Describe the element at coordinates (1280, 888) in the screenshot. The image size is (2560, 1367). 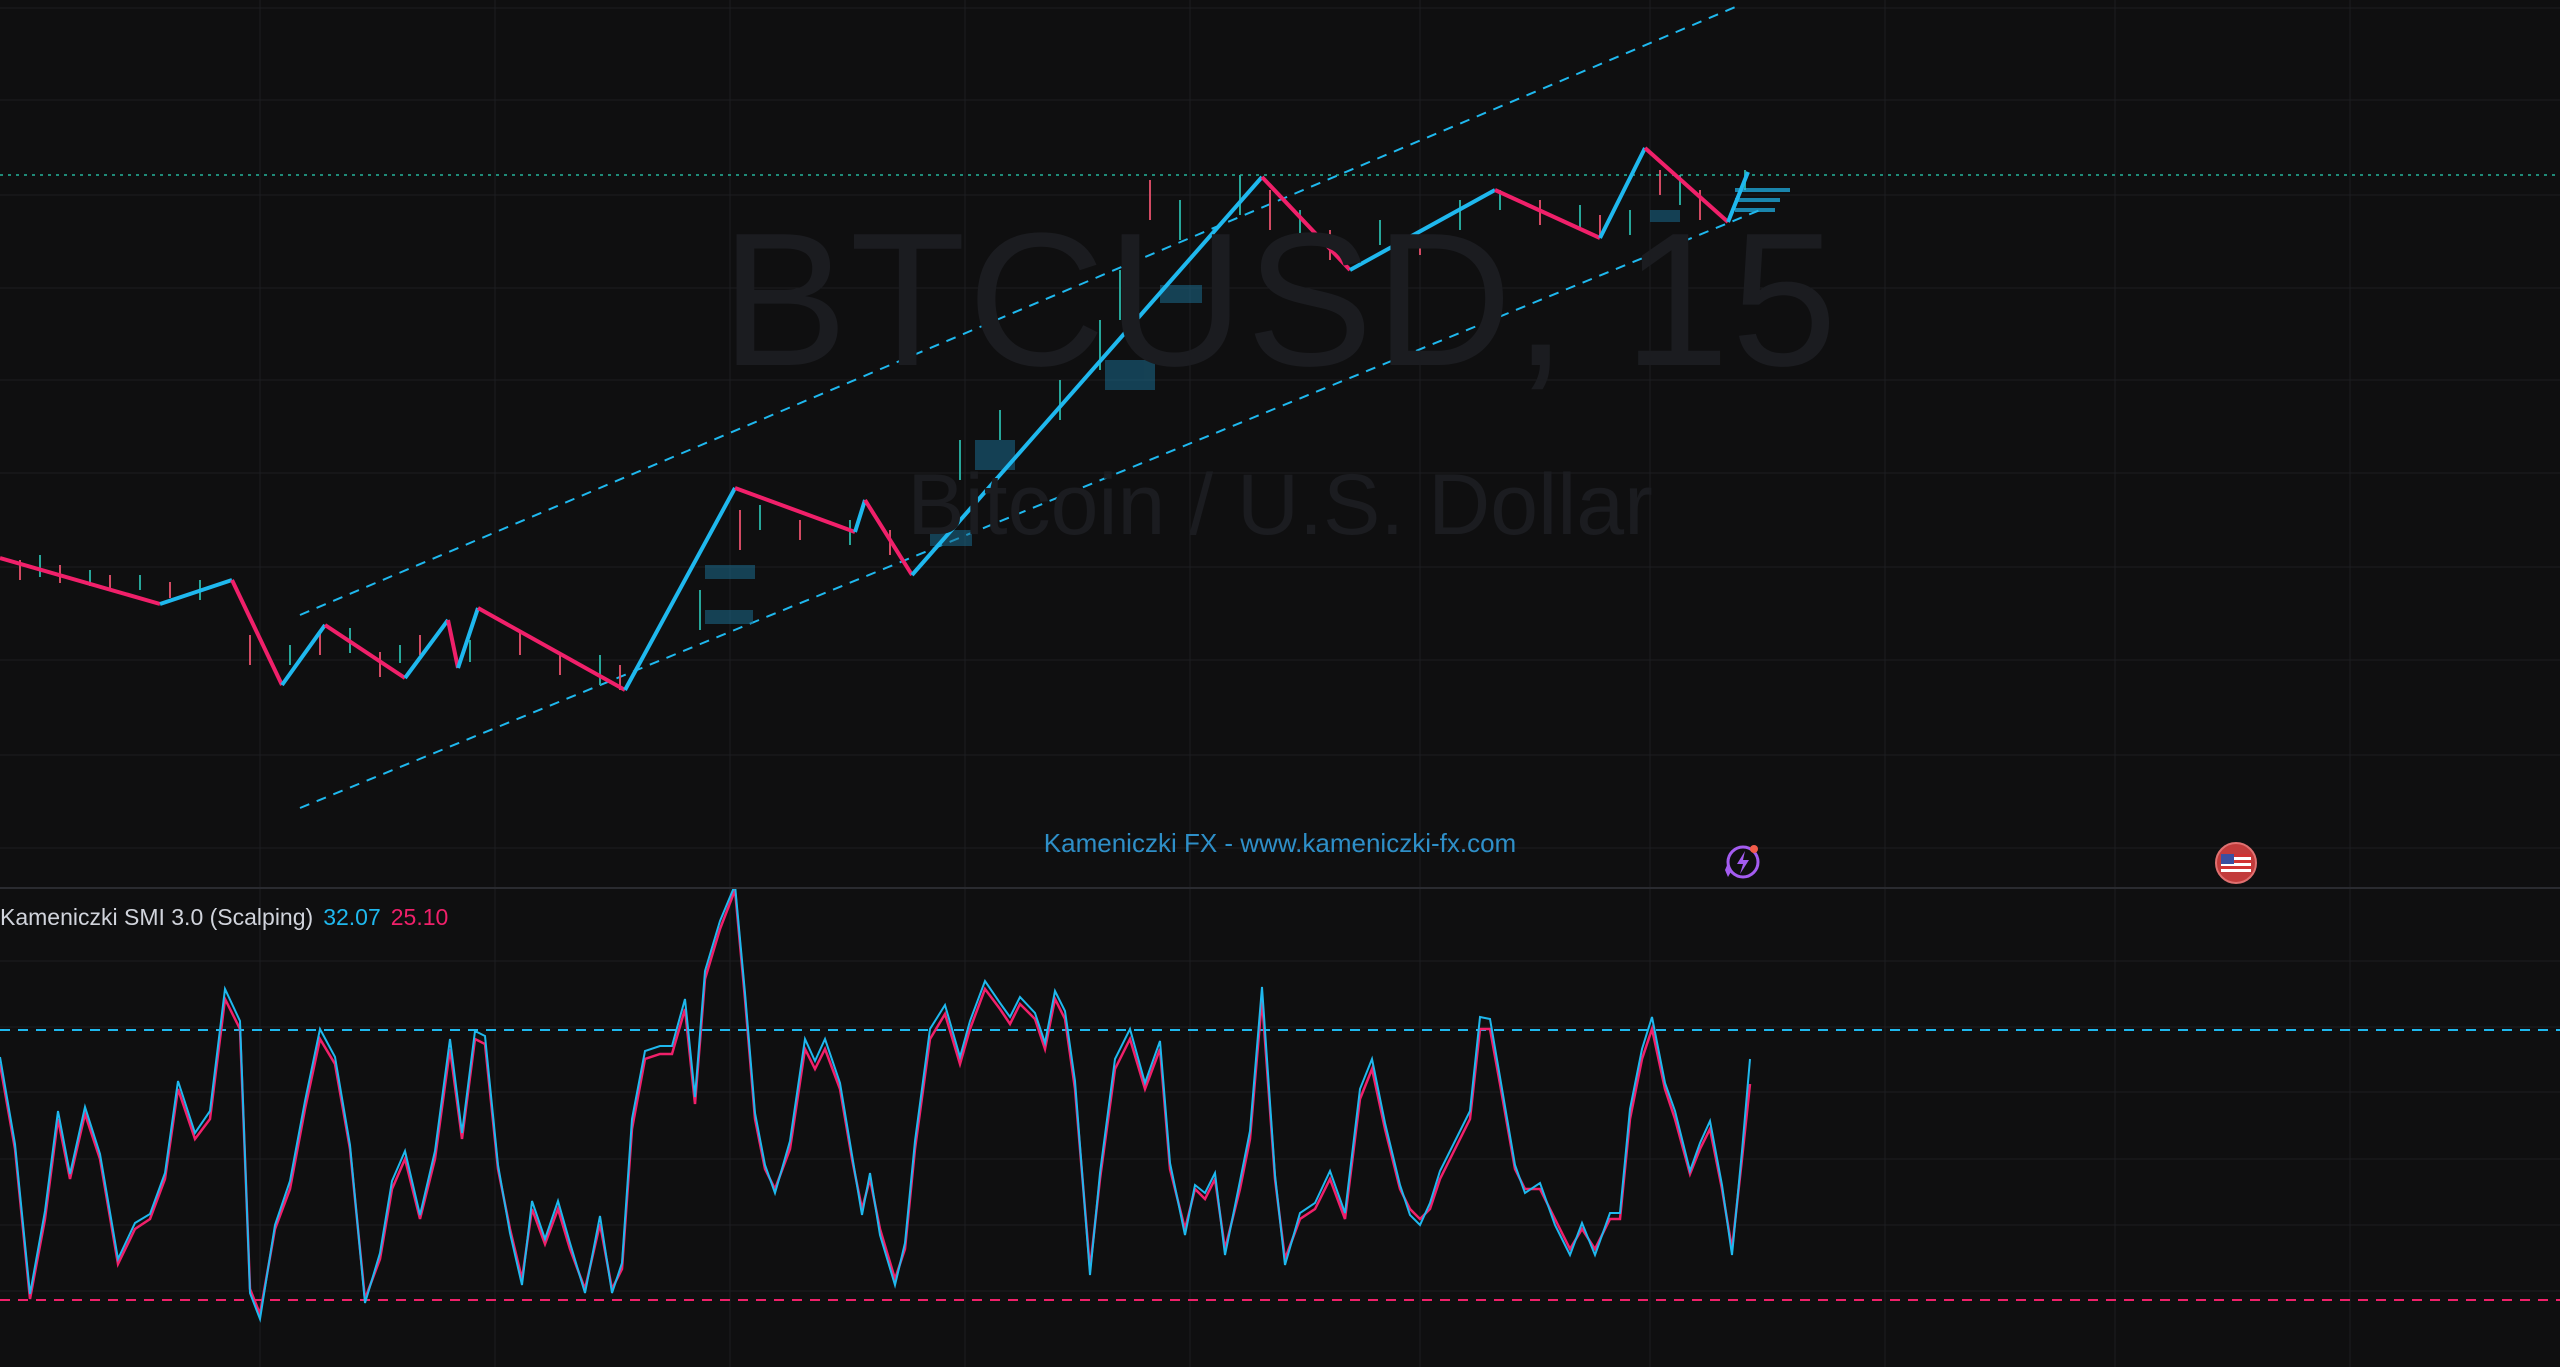
I see `pane-divider` at that location.